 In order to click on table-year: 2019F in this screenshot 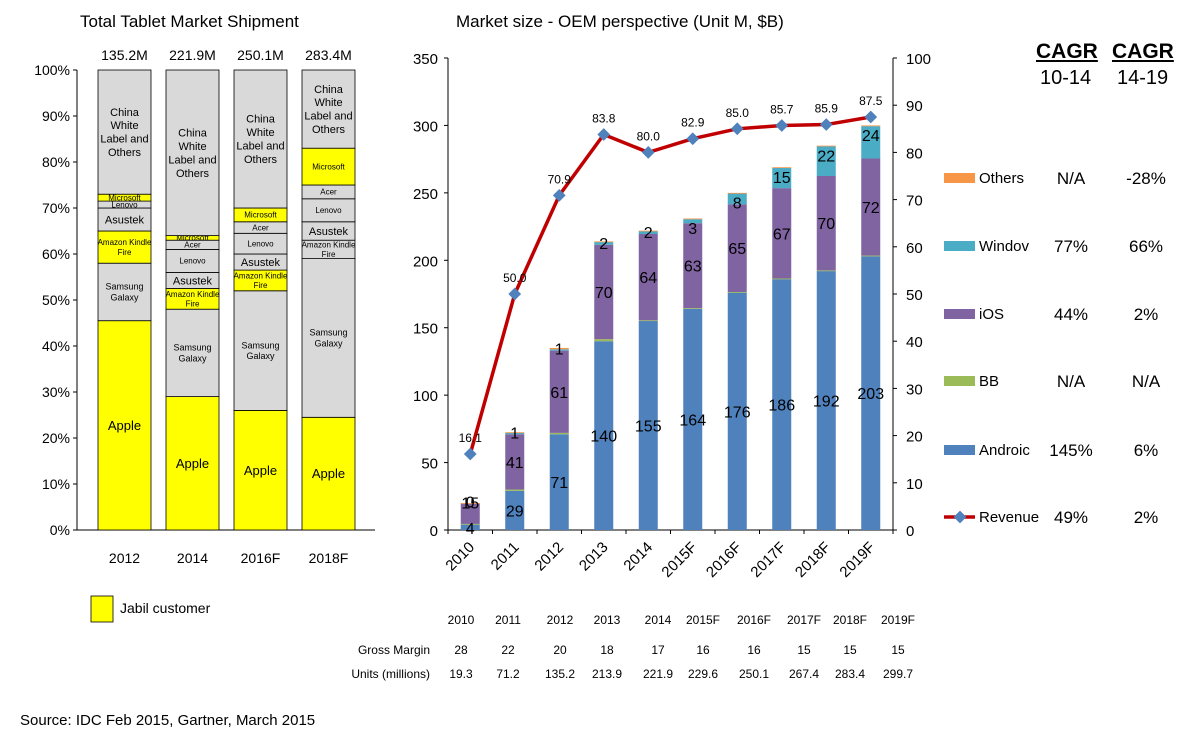, I will do `click(898, 620)`.